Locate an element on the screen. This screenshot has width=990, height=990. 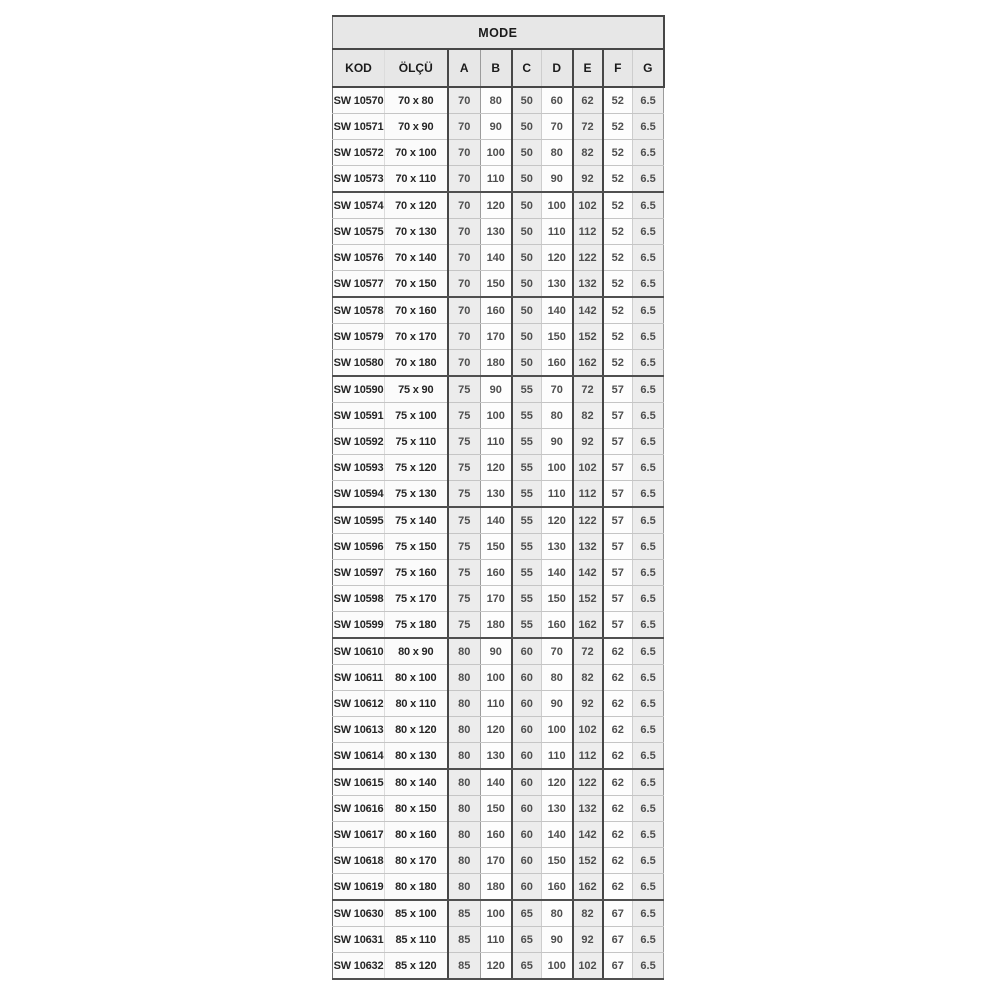
cell-b: 170 is located at coordinates (496, 598).